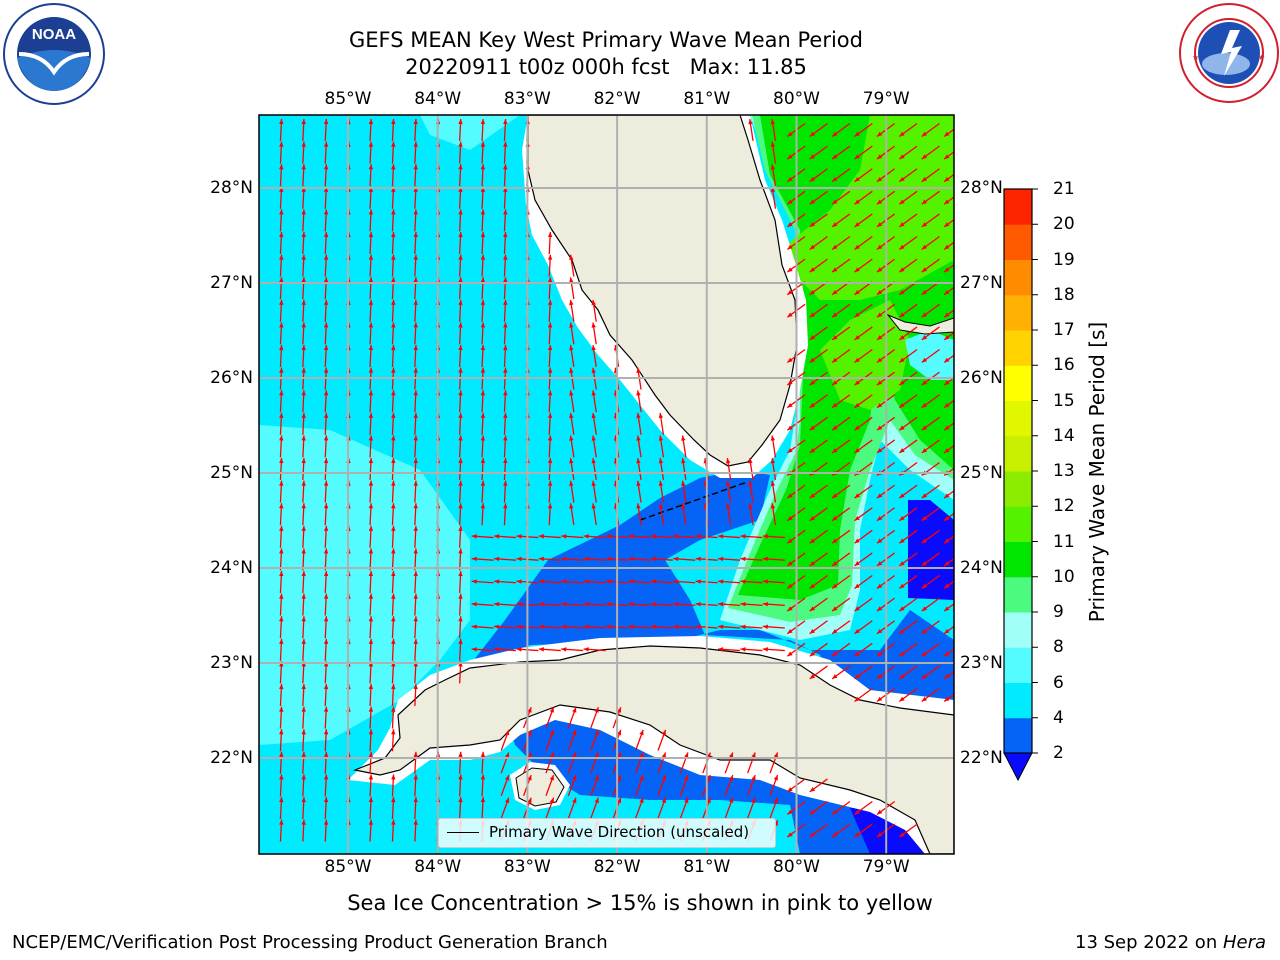  I want to click on colorbar-tick-label: 10, so click(1064, 576).